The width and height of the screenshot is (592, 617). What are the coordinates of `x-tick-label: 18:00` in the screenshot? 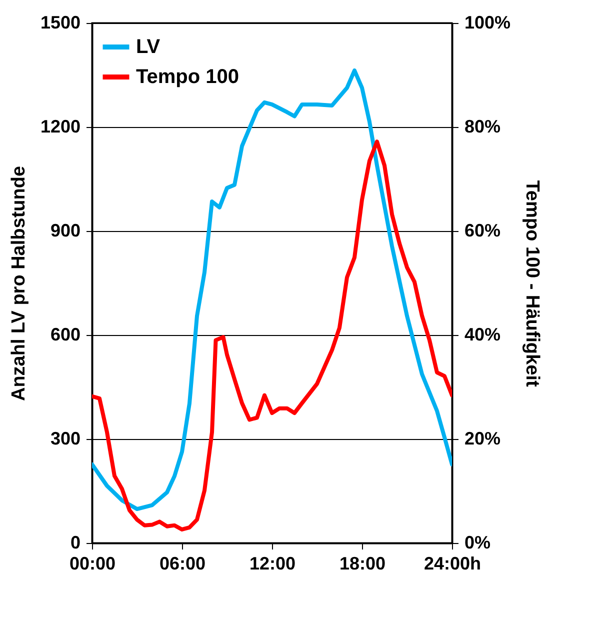 It's located at (362, 564).